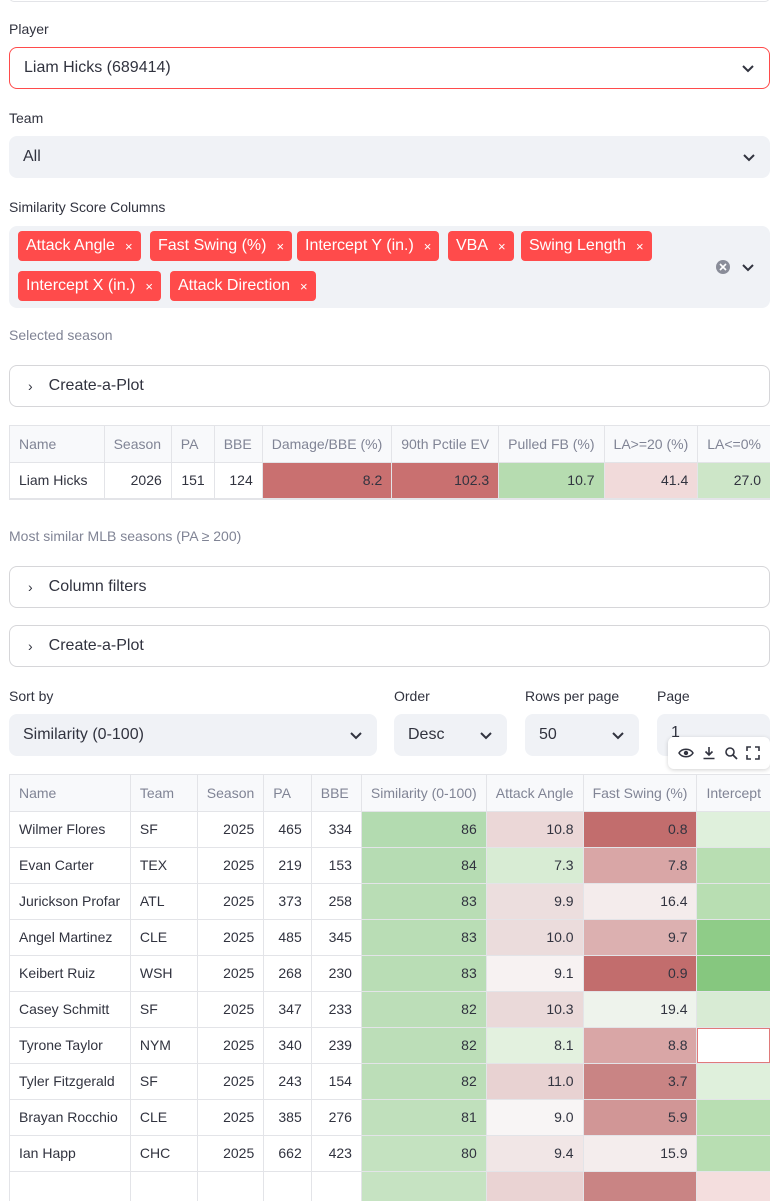 This screenshot has height=1201, width=770. Describe the element at coordinates (640, 901) in the screenshot. I see `table-cell: 16.4` at that location.